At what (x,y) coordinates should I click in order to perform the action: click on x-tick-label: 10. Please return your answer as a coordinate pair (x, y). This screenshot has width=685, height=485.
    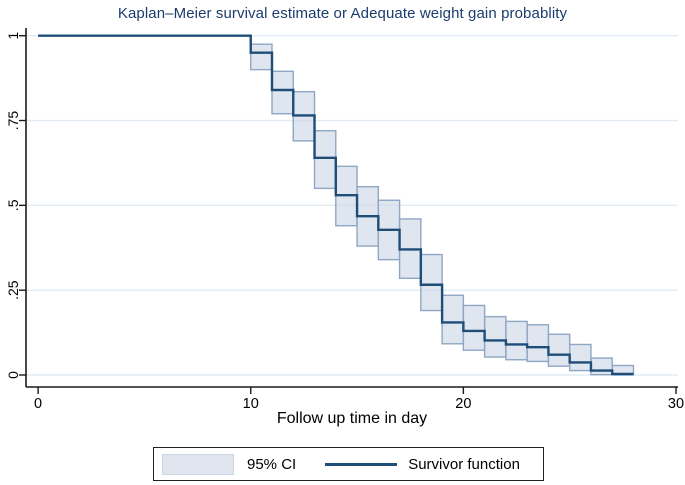
    Looking at the image, I should click on (251, 404).